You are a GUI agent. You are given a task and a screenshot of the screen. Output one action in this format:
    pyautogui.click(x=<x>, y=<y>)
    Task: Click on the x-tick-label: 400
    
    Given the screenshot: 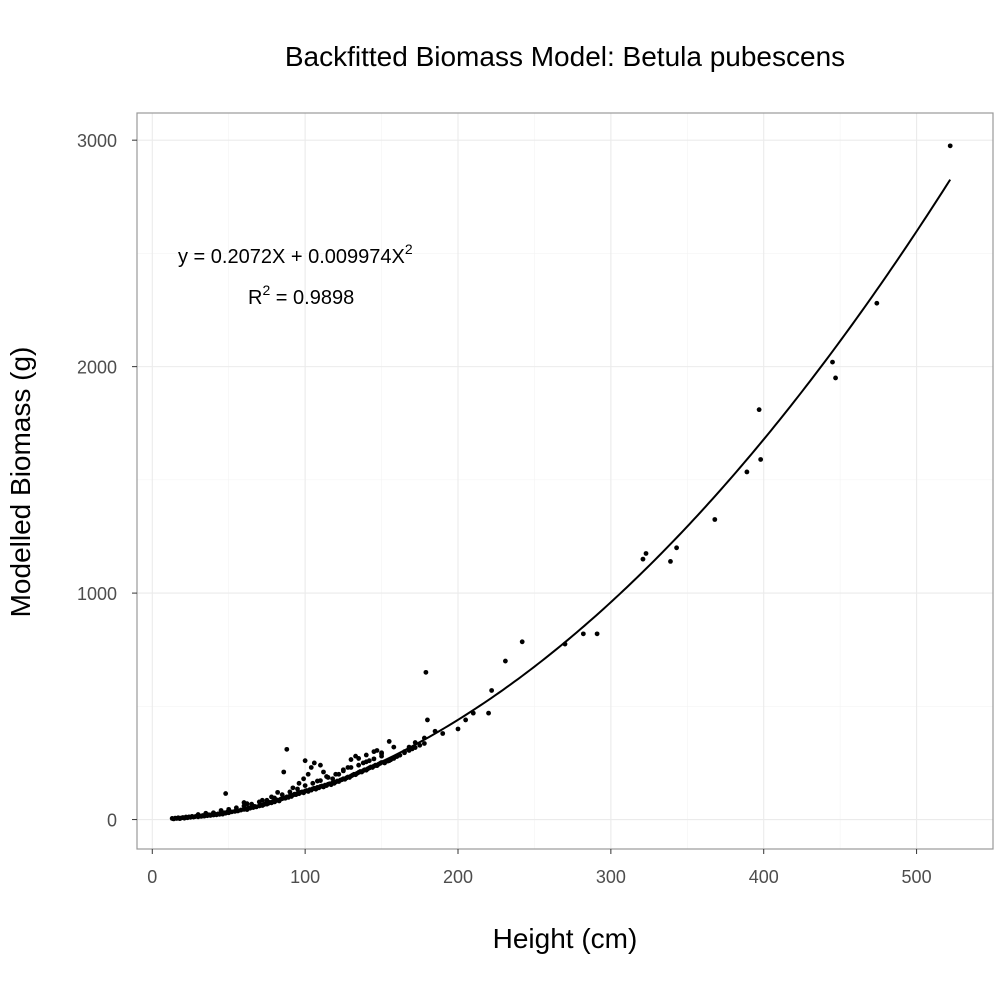 What is the action you would take?
    pyautogui.click(x=764, y=877)
    